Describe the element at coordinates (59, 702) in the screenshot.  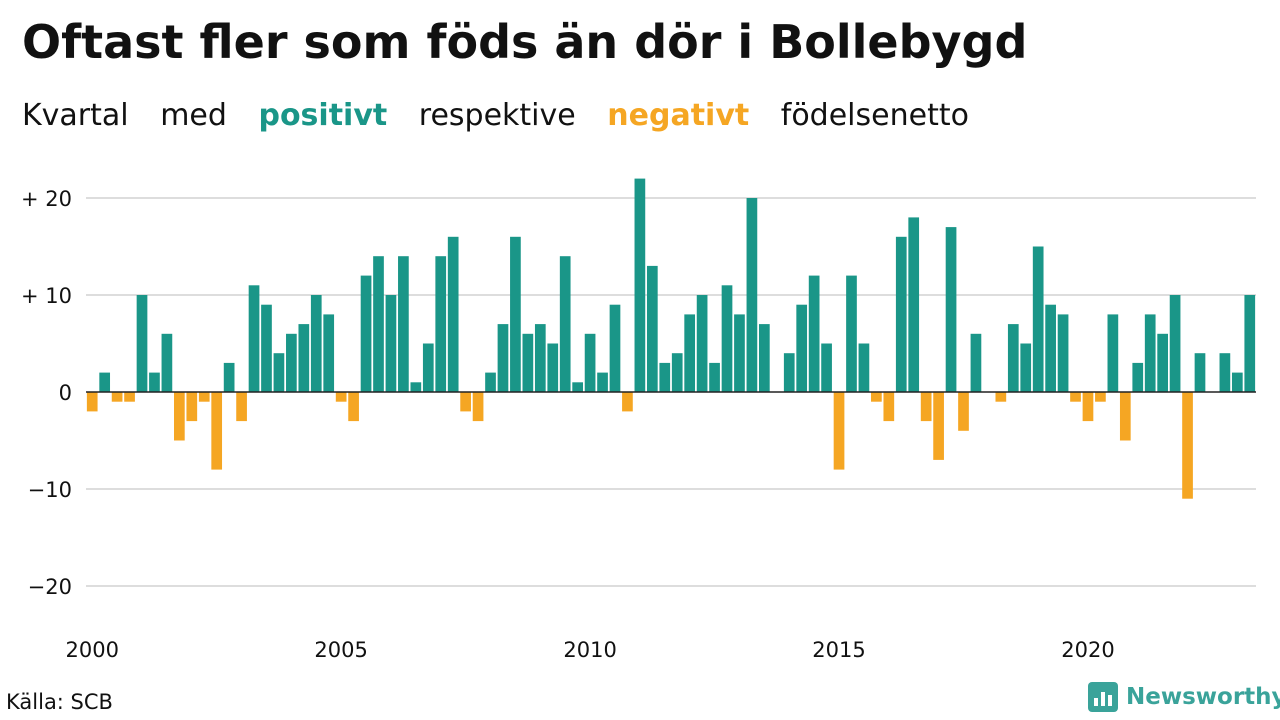
I see `source-label: Källa: SCB` at that location.